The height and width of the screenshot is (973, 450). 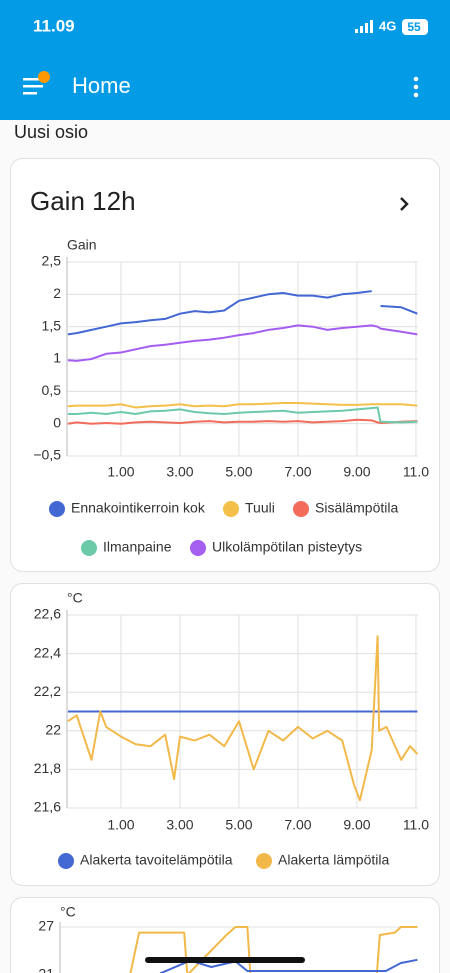 What do you see at coordinates (404, 204) in the screenshot?
I see `chevron` at bounding box center [404, 204].